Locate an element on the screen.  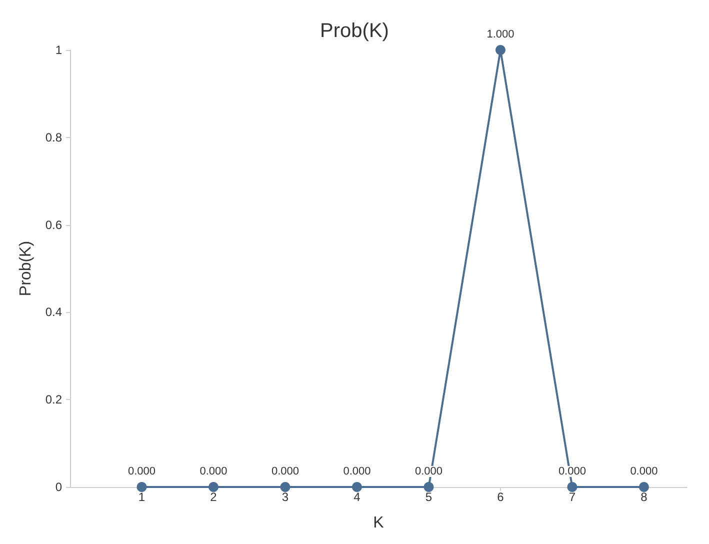
x-axis-title: K is located at coordinates (378, 523).